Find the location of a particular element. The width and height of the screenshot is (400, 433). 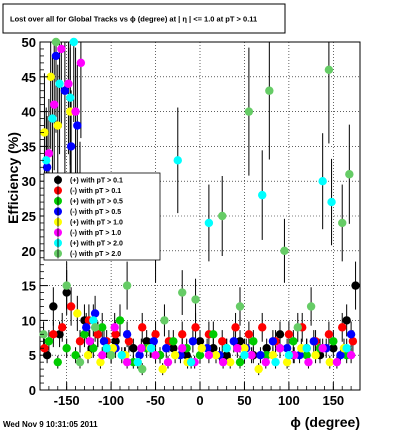

x-tick-label: 100 is located at coordinates (289, 400).